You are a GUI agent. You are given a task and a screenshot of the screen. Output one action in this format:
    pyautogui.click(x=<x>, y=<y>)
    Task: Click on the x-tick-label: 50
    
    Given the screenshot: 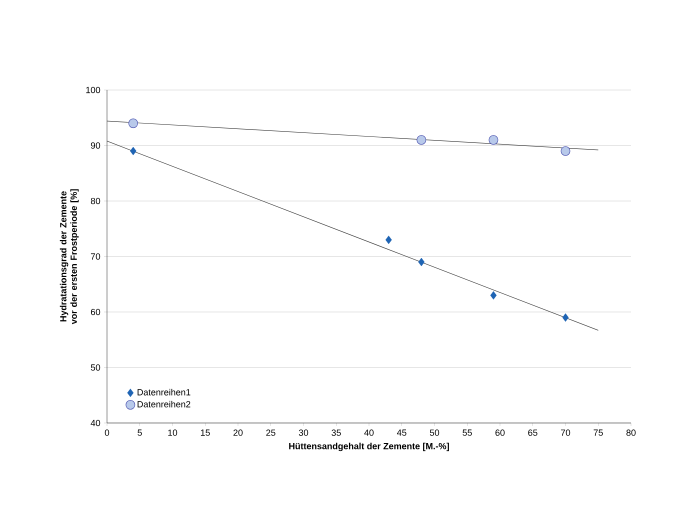 What is the action you would take?
    pyautogui.click(x=435, y=433)
    